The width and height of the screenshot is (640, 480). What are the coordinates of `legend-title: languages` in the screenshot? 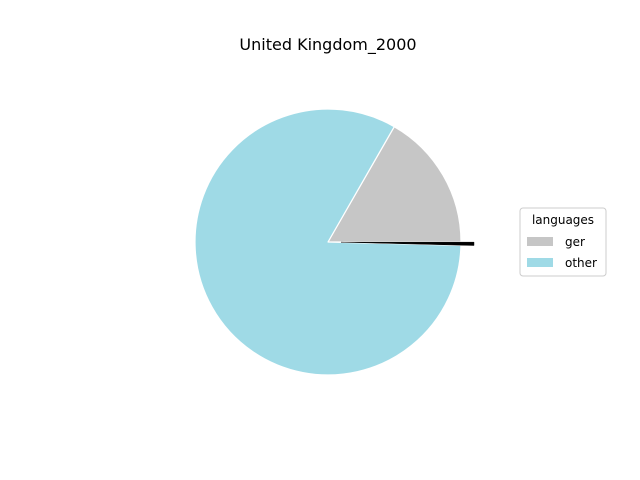 It's located at (563, 220).